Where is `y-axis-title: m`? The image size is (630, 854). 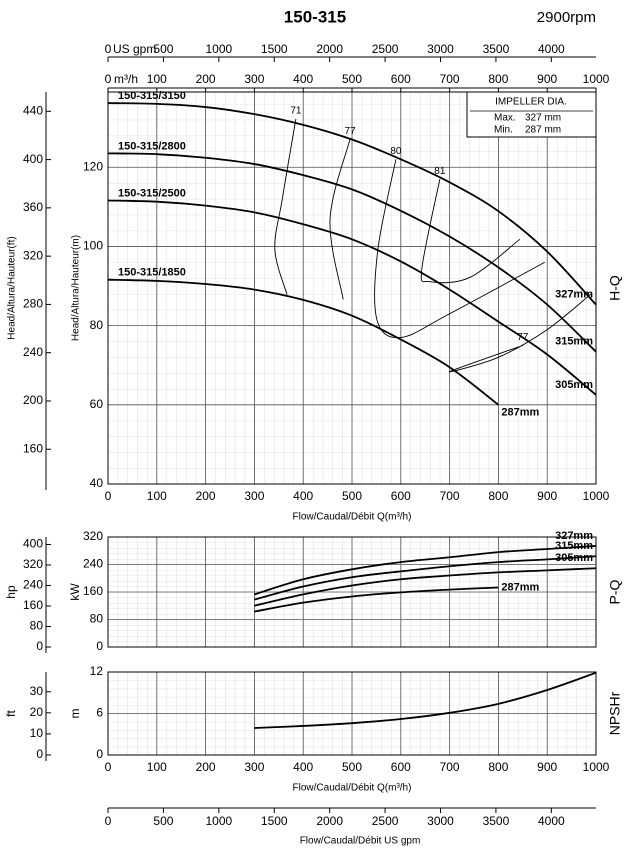
y-axis-title: m is located at coordinates (75, 714).